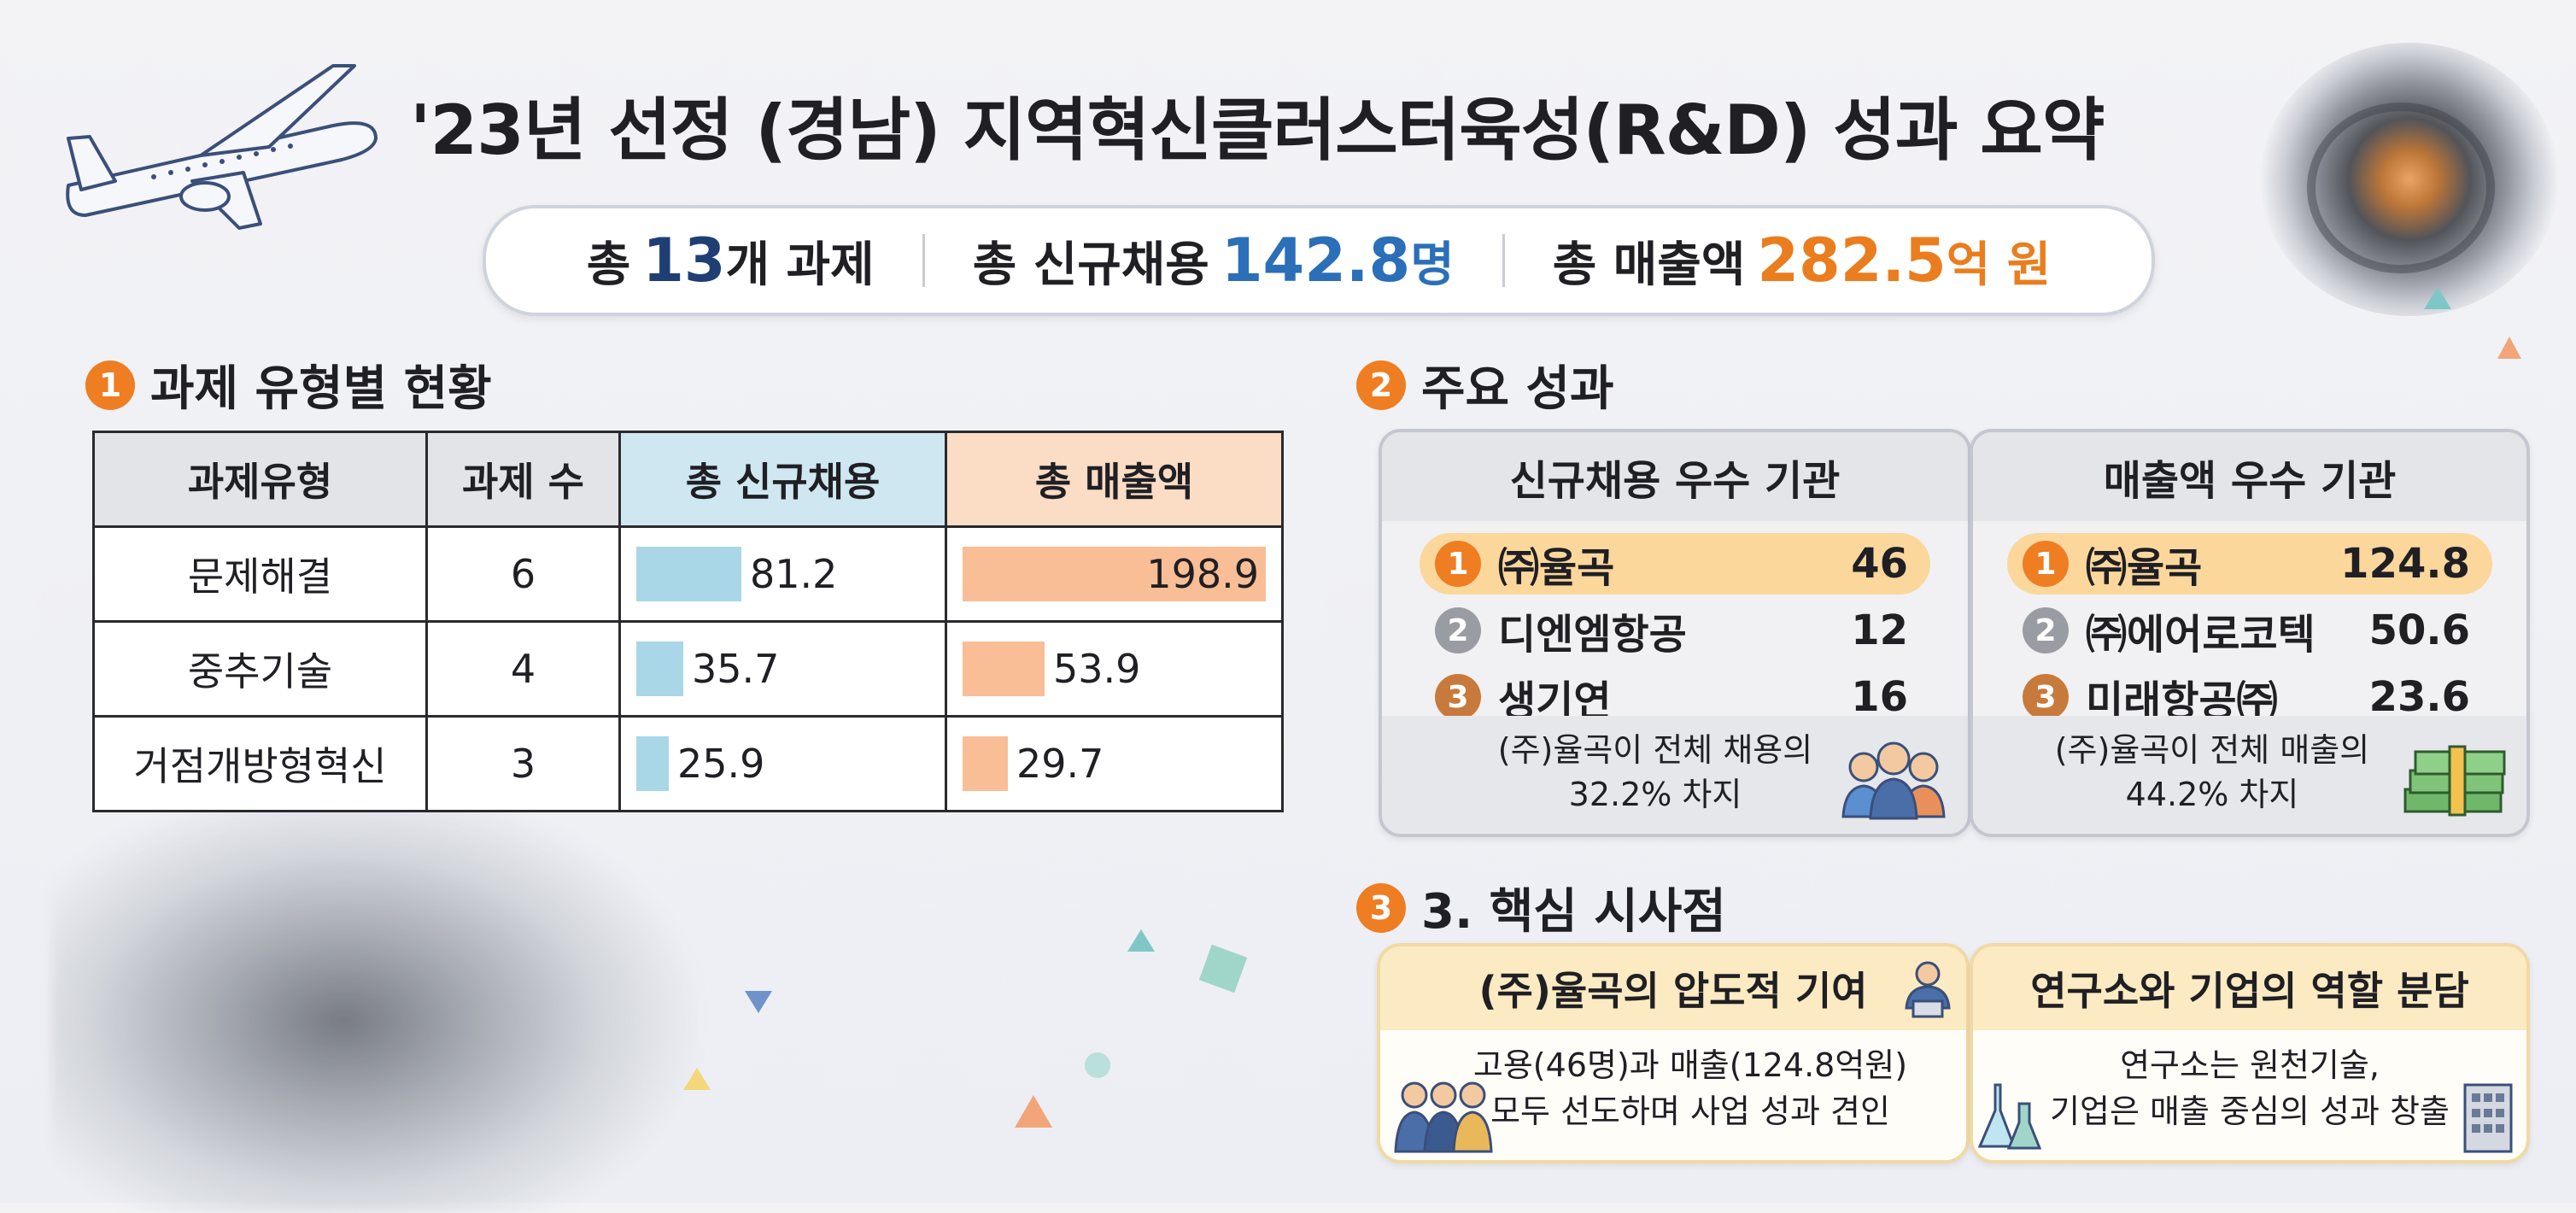 This screenshot has height=1213, width=2576. I want to click on cell-sales: 198.9, so click(1114, 574).